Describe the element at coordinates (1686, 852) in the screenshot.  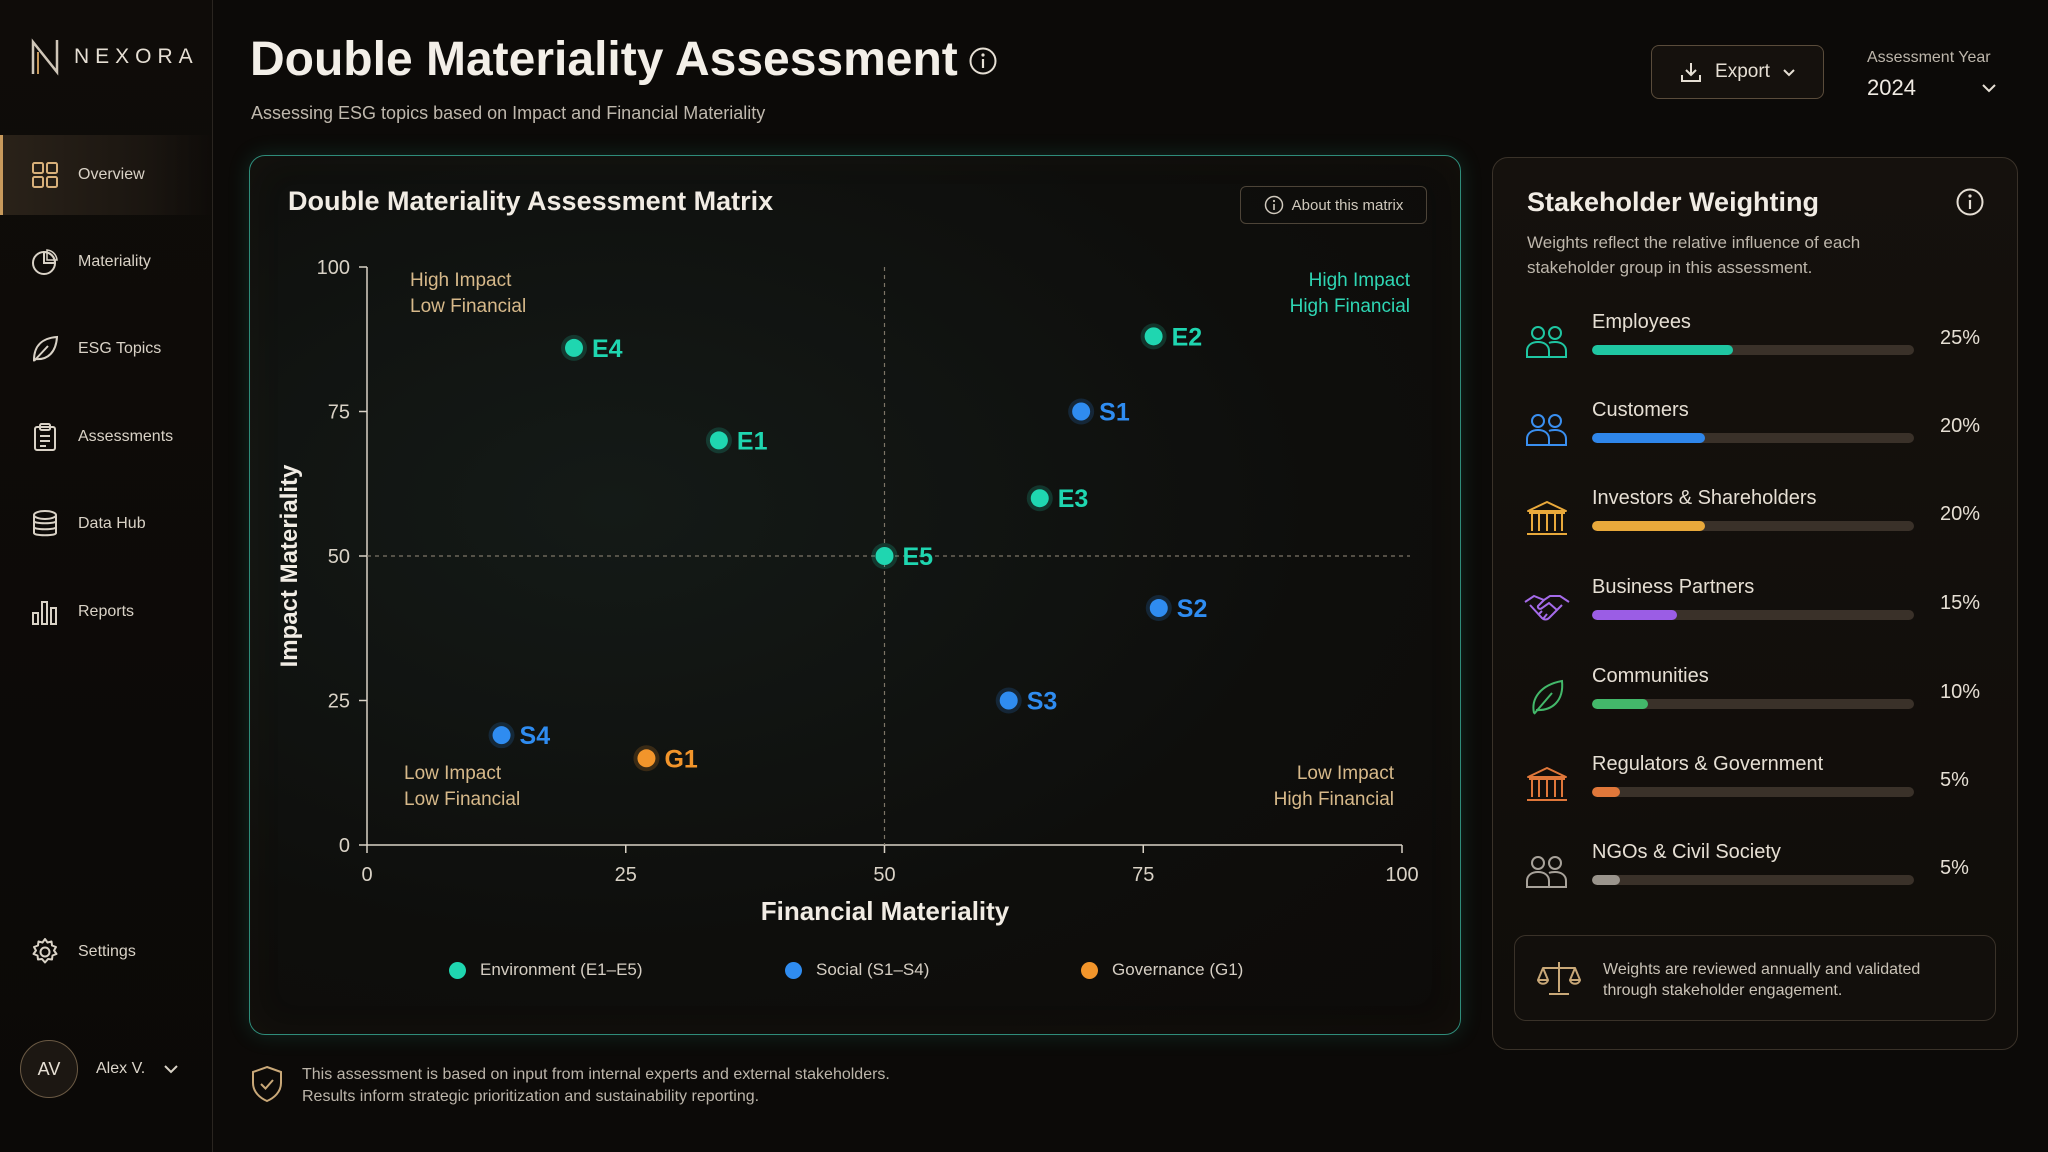
I see `stakeholder-name: NGOs & Civil Society` at that location.